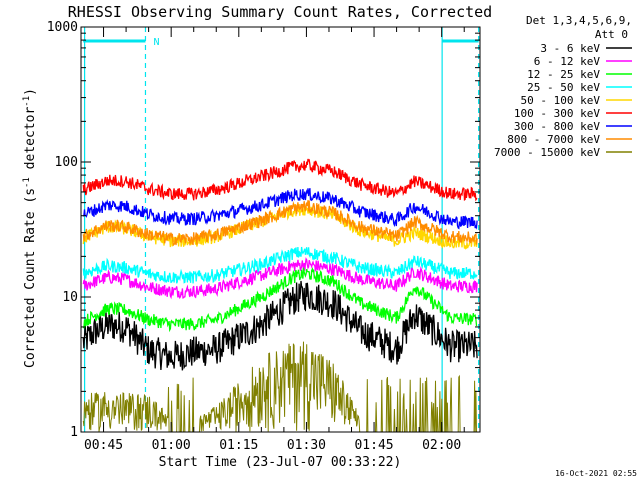 The width and height of the screenshot is (640, 480). Describe the element at coordinates (557, 113) in the screenshot. I see `legend-label-5: 100 - 300 keV` at that location.